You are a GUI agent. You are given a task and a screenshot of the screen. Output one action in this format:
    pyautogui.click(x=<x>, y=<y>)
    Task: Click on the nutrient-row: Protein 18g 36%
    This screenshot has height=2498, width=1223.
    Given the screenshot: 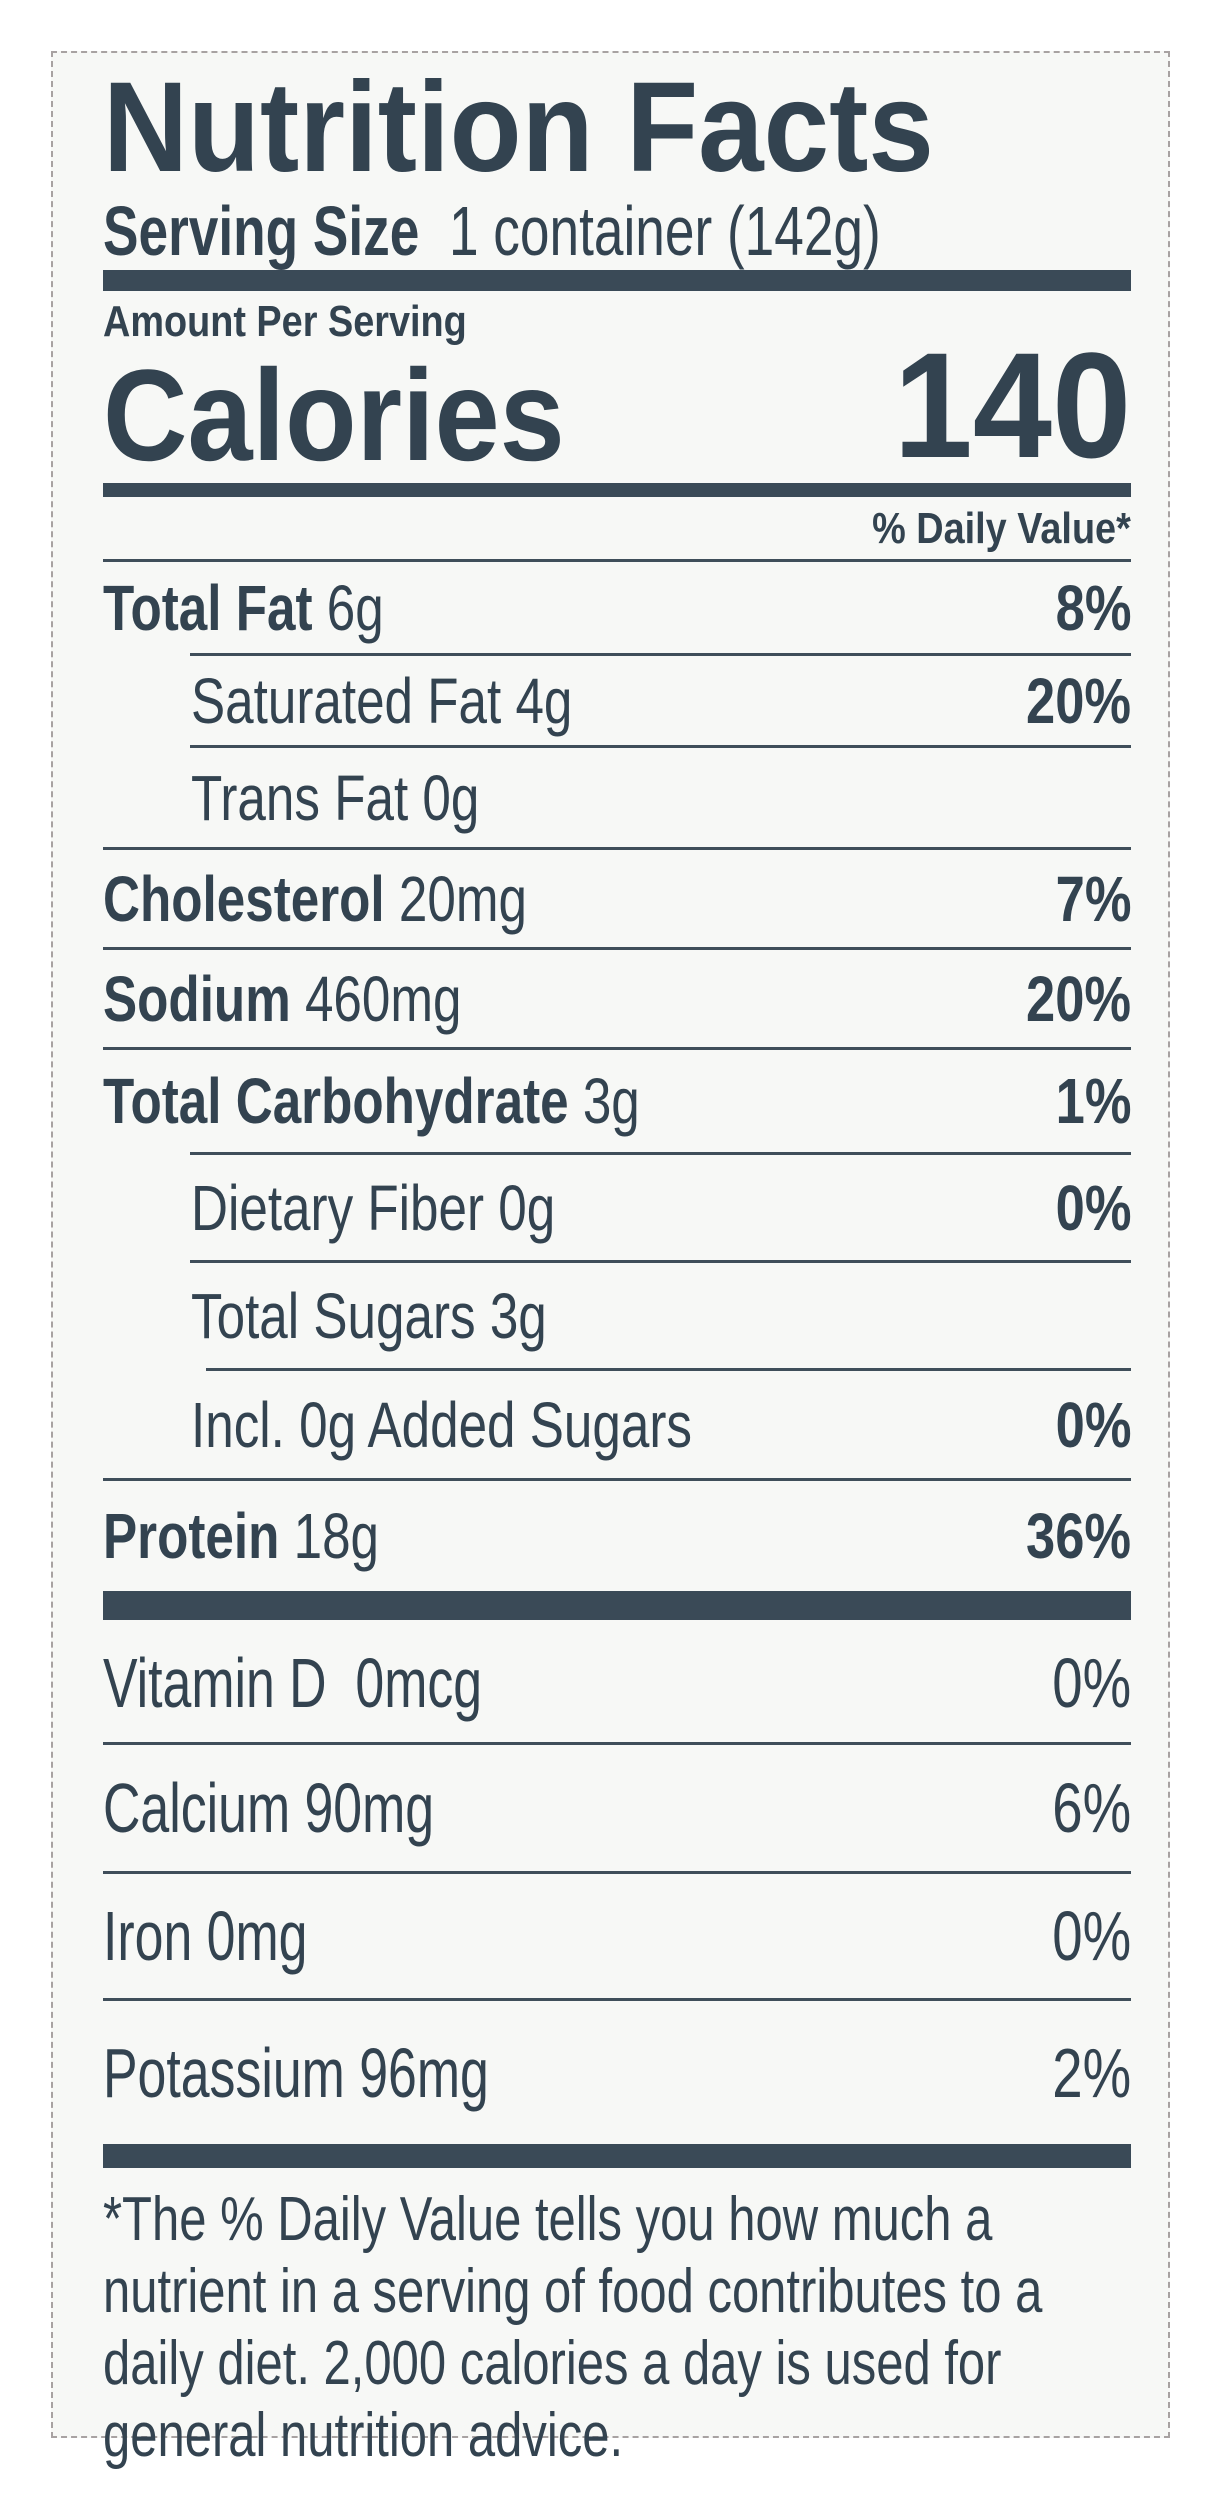 What is the action you would take?
    pyautogui.click(x=617, y=1536)
    